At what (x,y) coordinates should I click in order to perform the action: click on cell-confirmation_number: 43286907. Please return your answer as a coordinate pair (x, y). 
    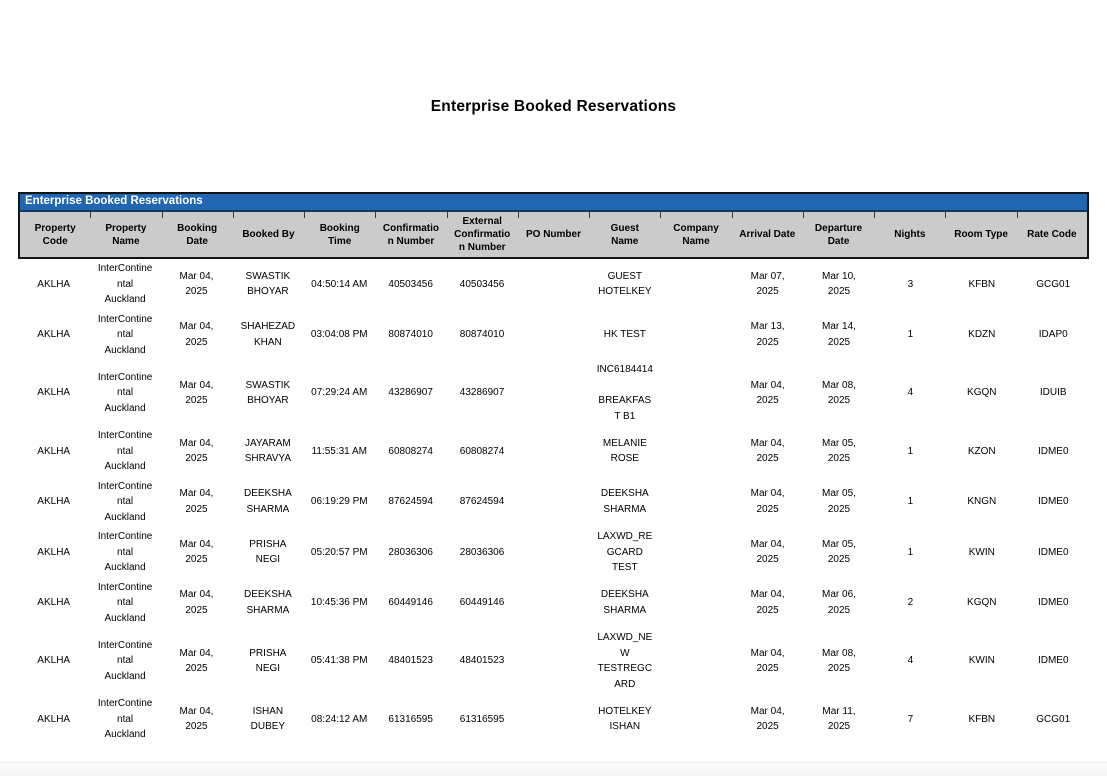
    Looking at the image, I should click on (410, 393).